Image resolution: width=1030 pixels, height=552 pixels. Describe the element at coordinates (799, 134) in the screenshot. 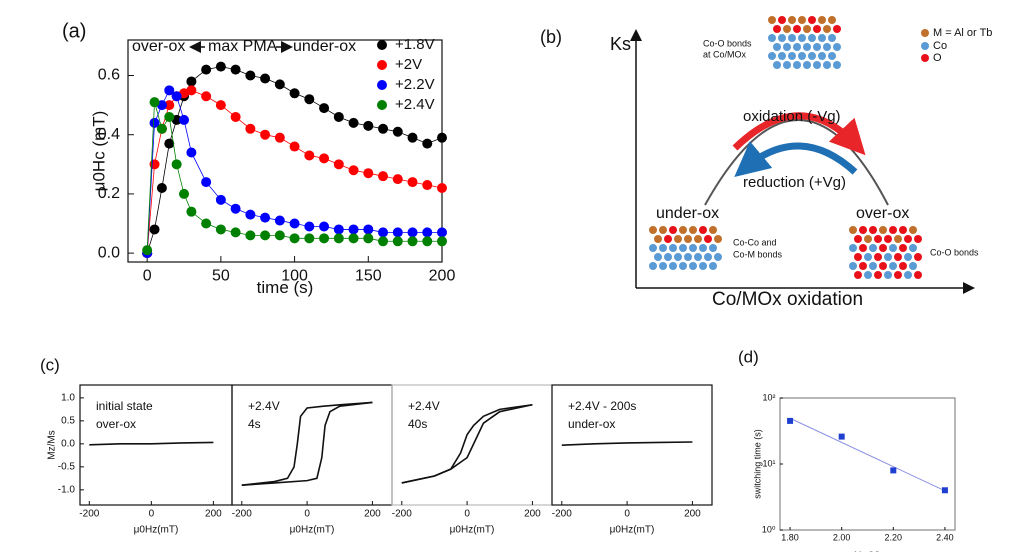

I see `oxidation-arrow` at that location.